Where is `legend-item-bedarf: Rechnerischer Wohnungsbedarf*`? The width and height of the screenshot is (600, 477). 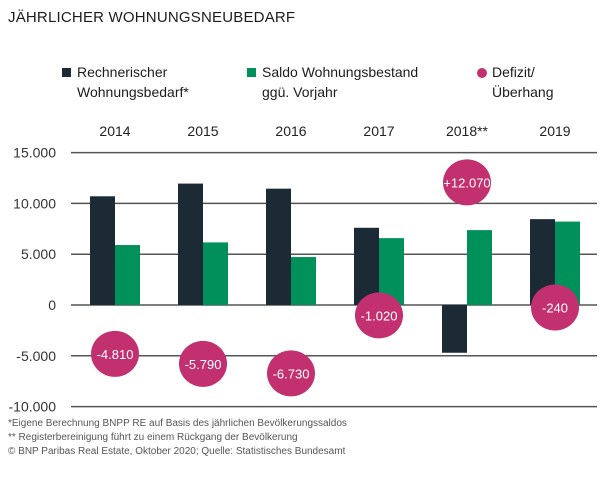 legend-item-bedarf: Rechnerischer Wohnungsbedarf* is located at coordinates (125, 82).